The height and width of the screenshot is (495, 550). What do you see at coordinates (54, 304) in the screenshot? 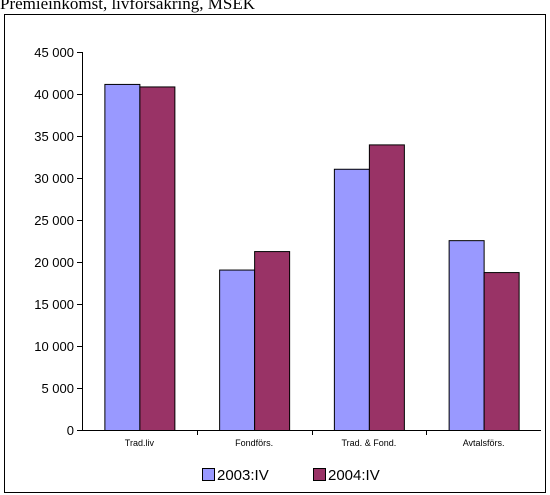
I see `y-tick-label: 15 000` at bounding box center [54, 304].